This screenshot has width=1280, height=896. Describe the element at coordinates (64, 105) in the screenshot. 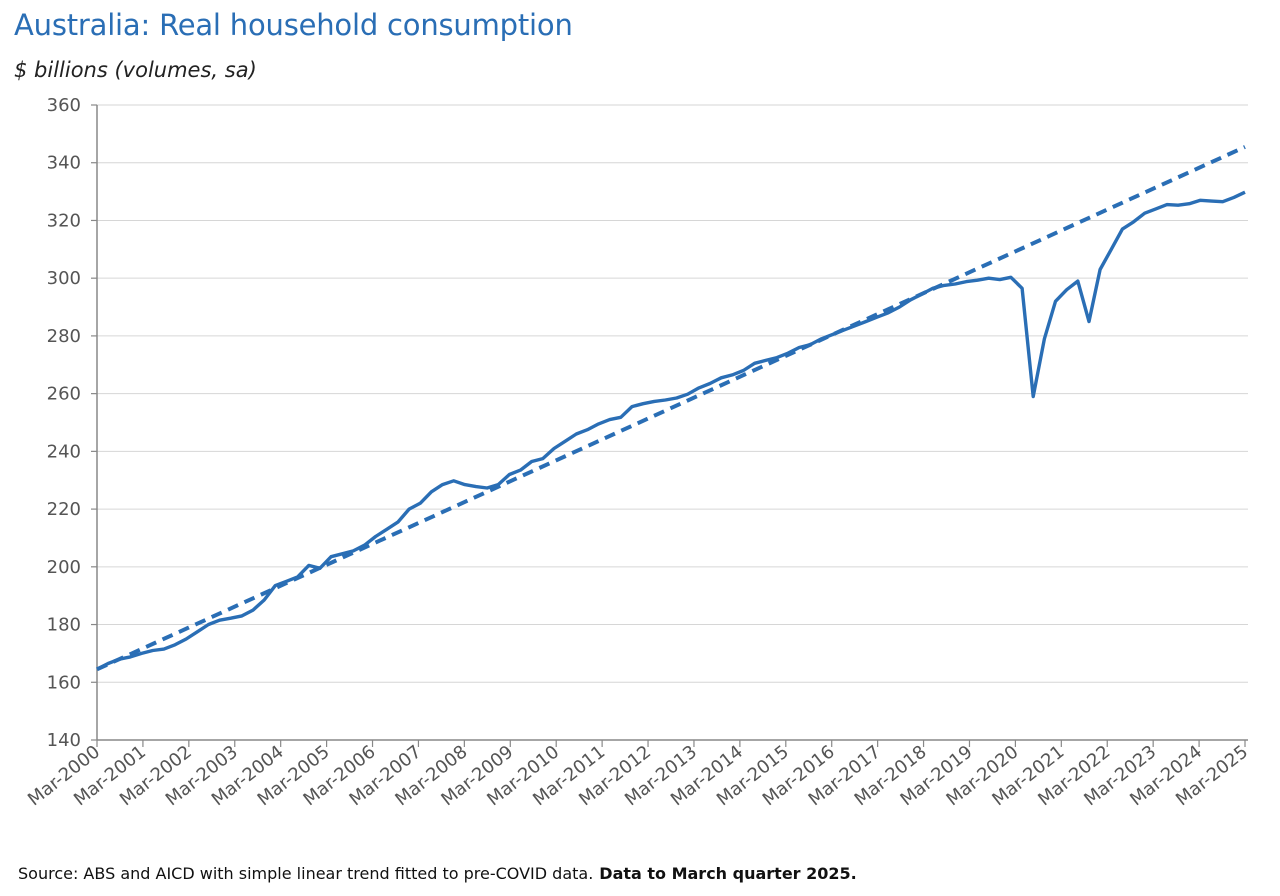

I see `y-tick-label-360: 360` at that location.